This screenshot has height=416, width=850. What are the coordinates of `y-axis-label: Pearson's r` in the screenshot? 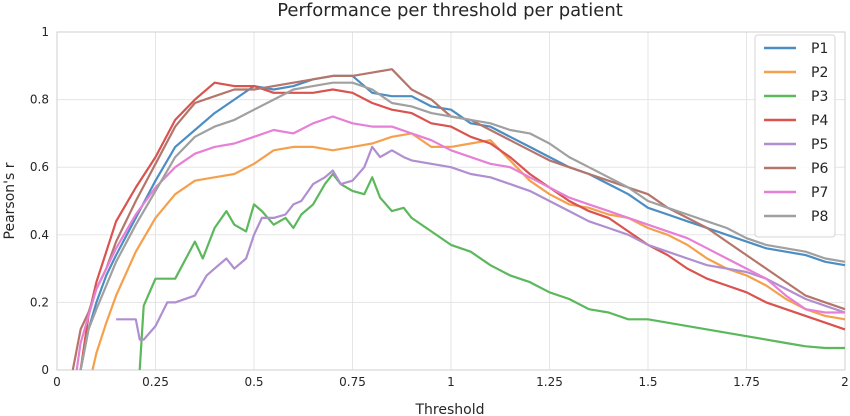 It's located at (10, 200).